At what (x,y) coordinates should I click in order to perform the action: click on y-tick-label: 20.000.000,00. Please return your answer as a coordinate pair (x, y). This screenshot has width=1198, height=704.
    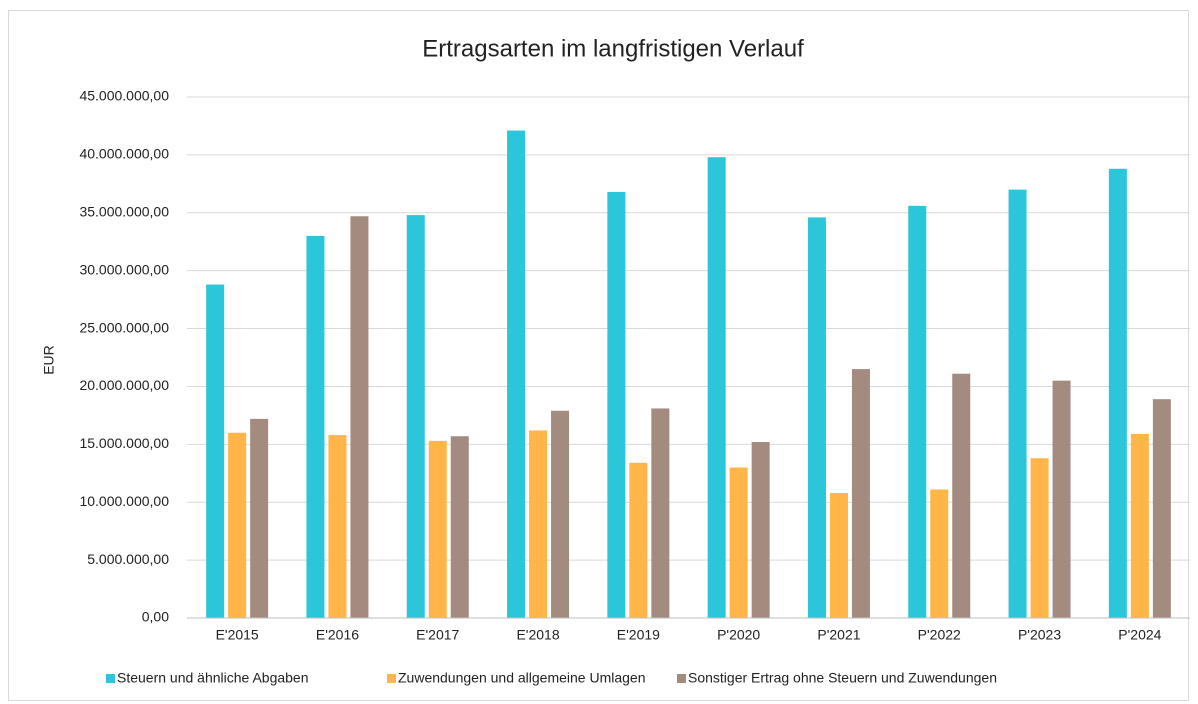
    Looking at the image, I should click on (124, 385).